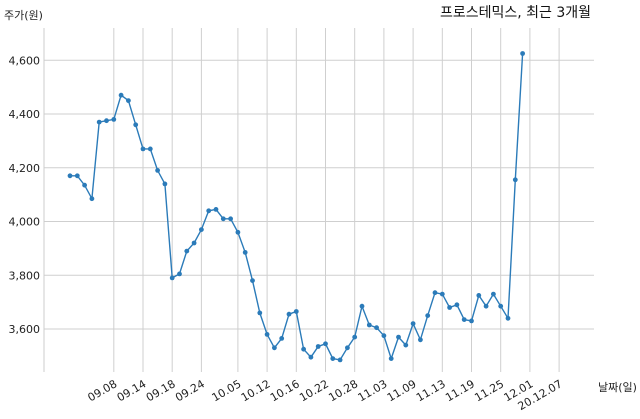 Image resolution: width=640 pixels, height=419 pixels. Describe the element at coordinates (25, 329) in the screenshot. I see `y-tick-label: 3,600` at that location.